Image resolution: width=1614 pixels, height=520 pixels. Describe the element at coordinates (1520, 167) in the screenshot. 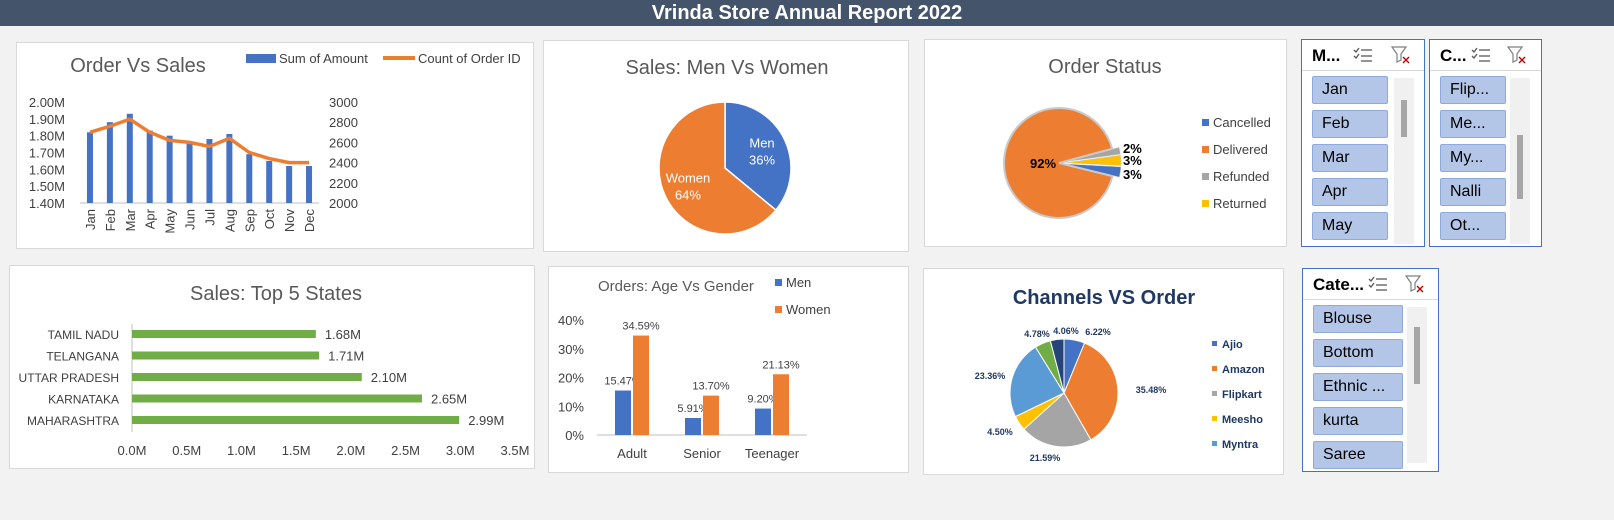

I see `channel-slicer-scroll-thumb` at that location.